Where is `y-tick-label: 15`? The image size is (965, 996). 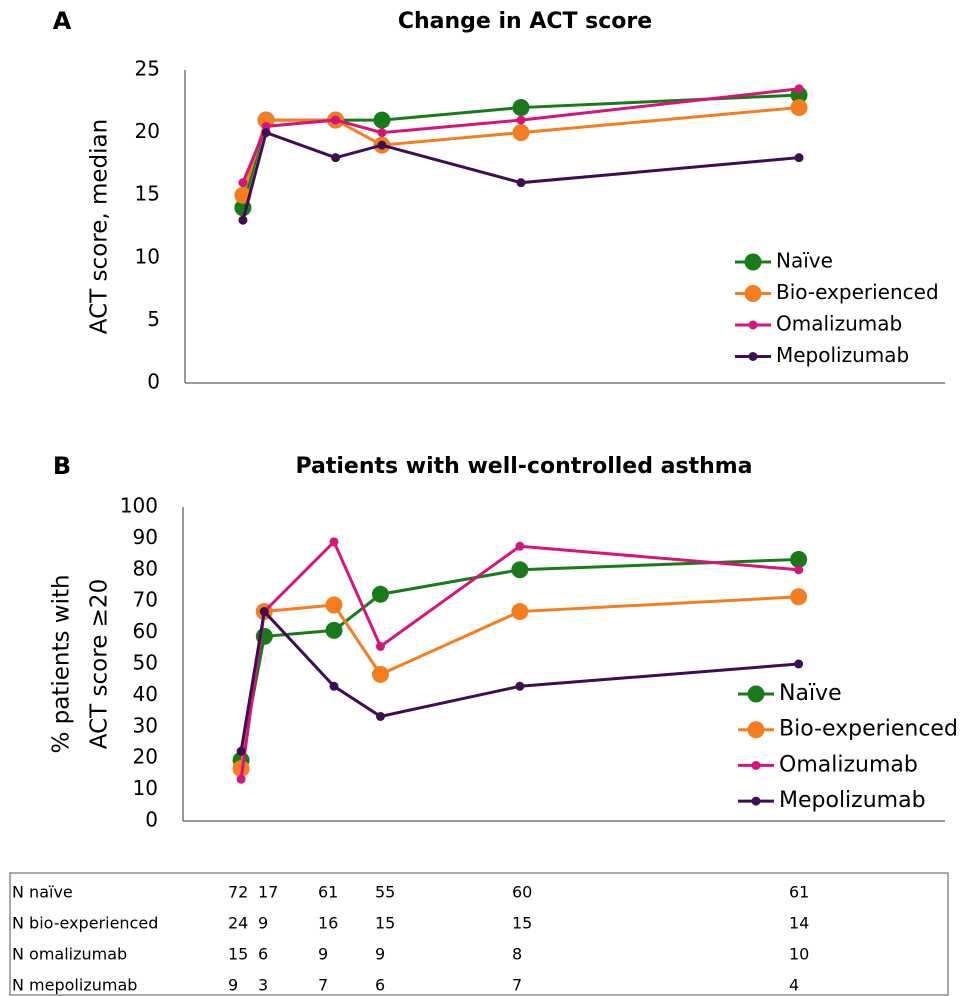 y-tick-label: 15 is located at coordinates (147, 194).